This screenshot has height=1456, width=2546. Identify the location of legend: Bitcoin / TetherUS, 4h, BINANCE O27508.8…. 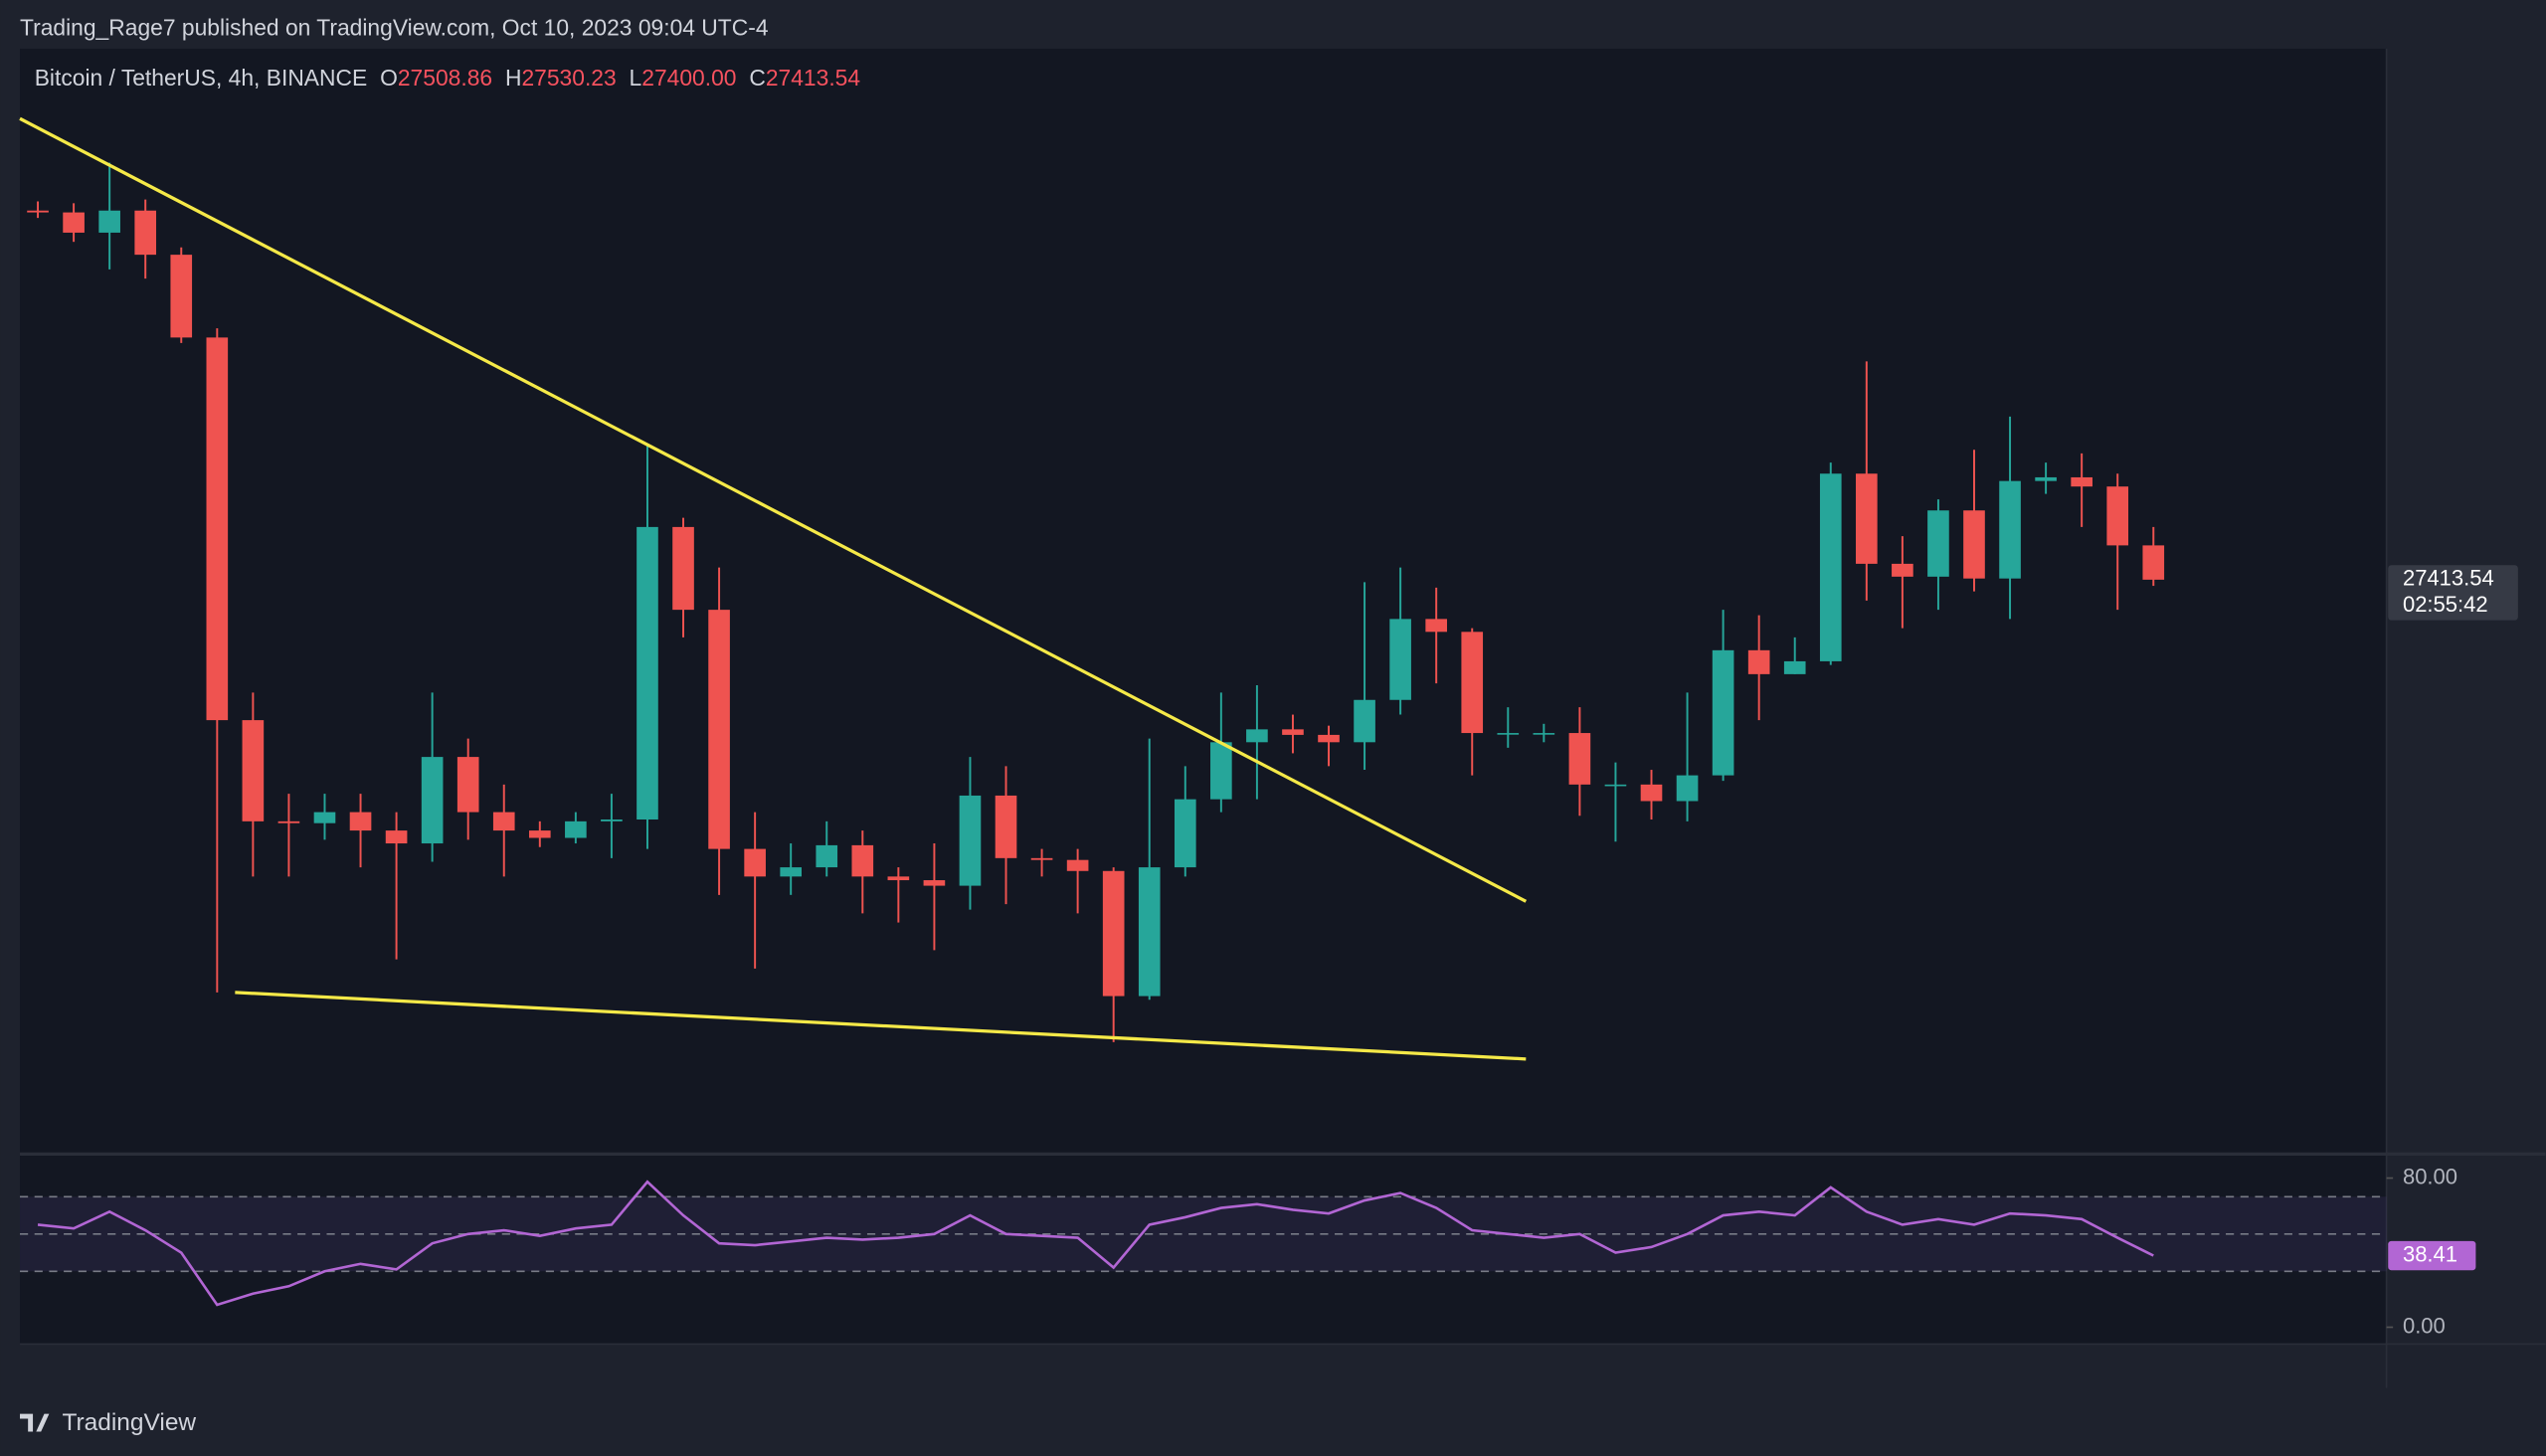
(448, 78).